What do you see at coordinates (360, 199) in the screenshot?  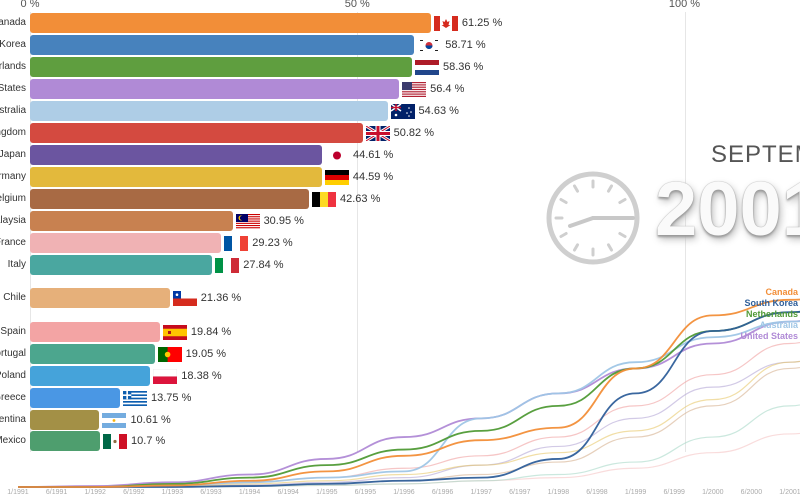 I see `bar-value-label: 42.63 %` at bounding box center [360, 199].